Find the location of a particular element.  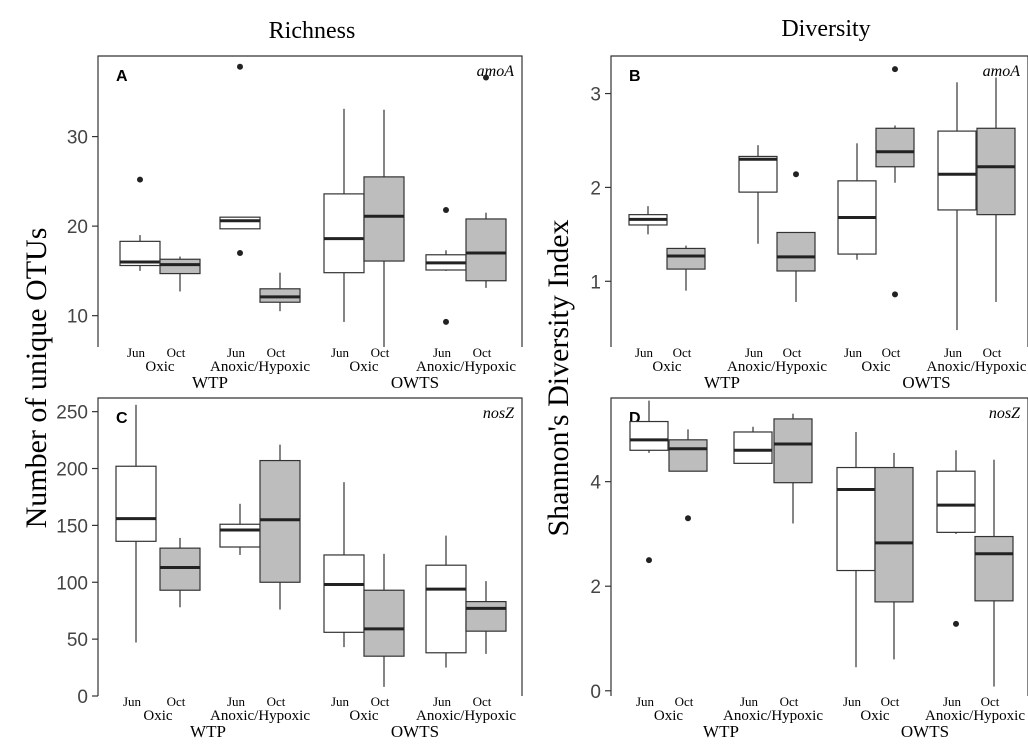

panel-b-ytick-label: 2 is located at coordinates (595, 188).